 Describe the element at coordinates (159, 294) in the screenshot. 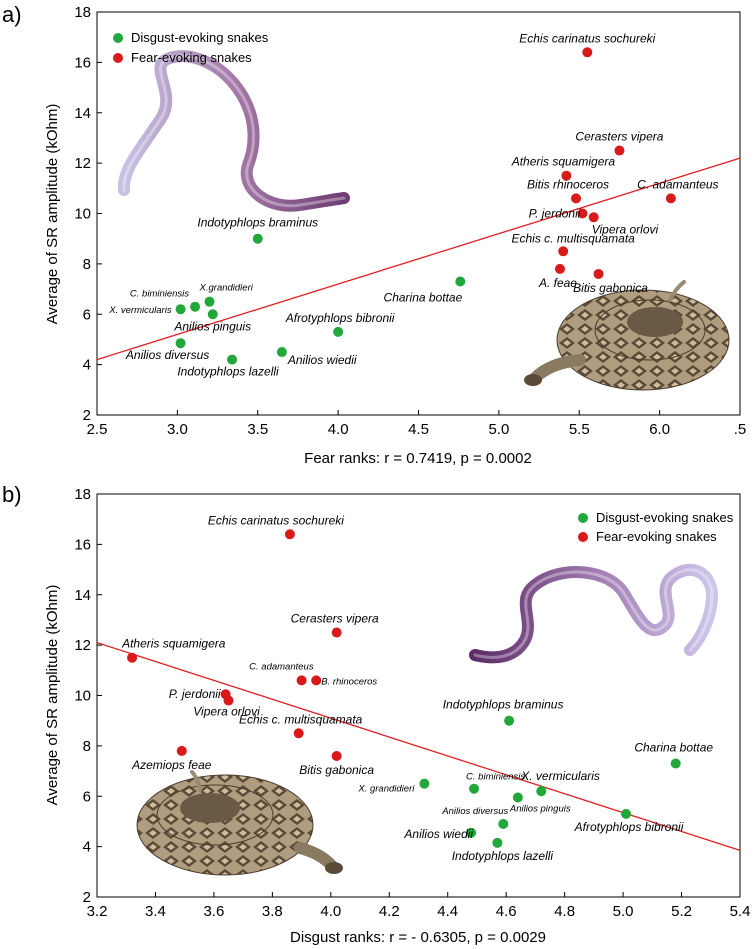

I see `point-label-a-s0-2: C. biminiensis` at that location.